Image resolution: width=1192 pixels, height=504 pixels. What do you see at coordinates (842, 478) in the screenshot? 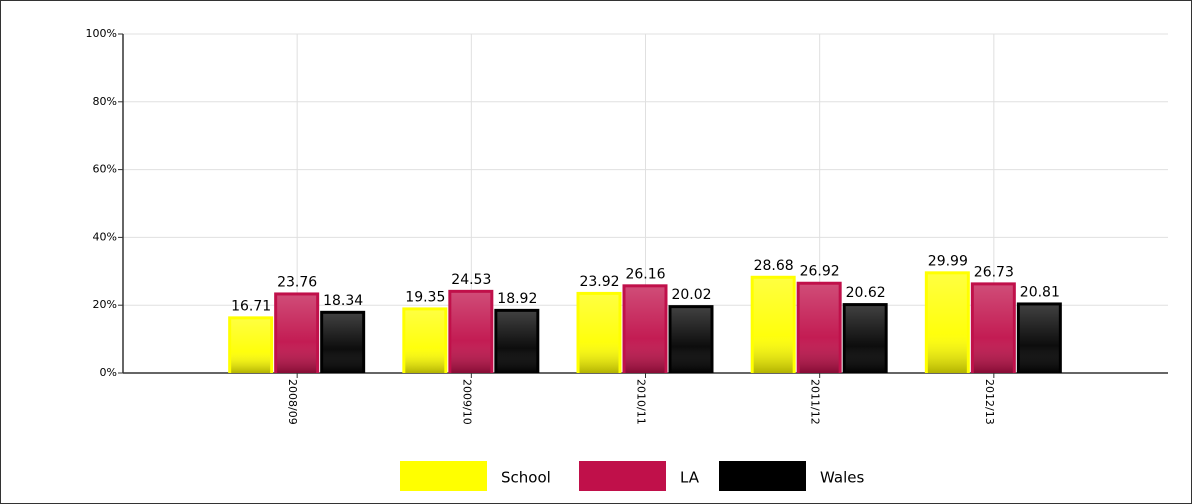
I see `legend-label: Wales` at bounding box center [842, 478].